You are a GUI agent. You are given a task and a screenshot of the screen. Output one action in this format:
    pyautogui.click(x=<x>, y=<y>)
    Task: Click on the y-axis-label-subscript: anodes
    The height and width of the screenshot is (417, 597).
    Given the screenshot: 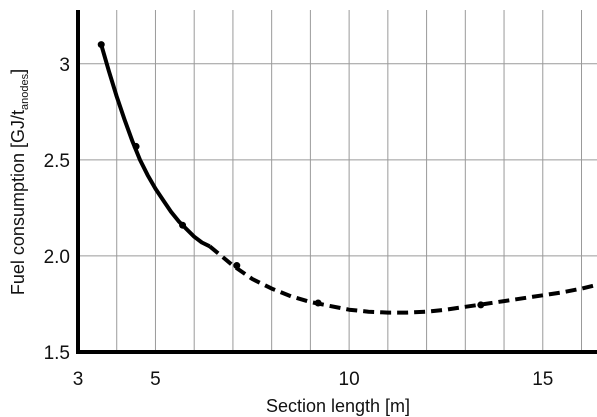 What is the action you would take?
    pyautogui.click(x=25, y=91)
    